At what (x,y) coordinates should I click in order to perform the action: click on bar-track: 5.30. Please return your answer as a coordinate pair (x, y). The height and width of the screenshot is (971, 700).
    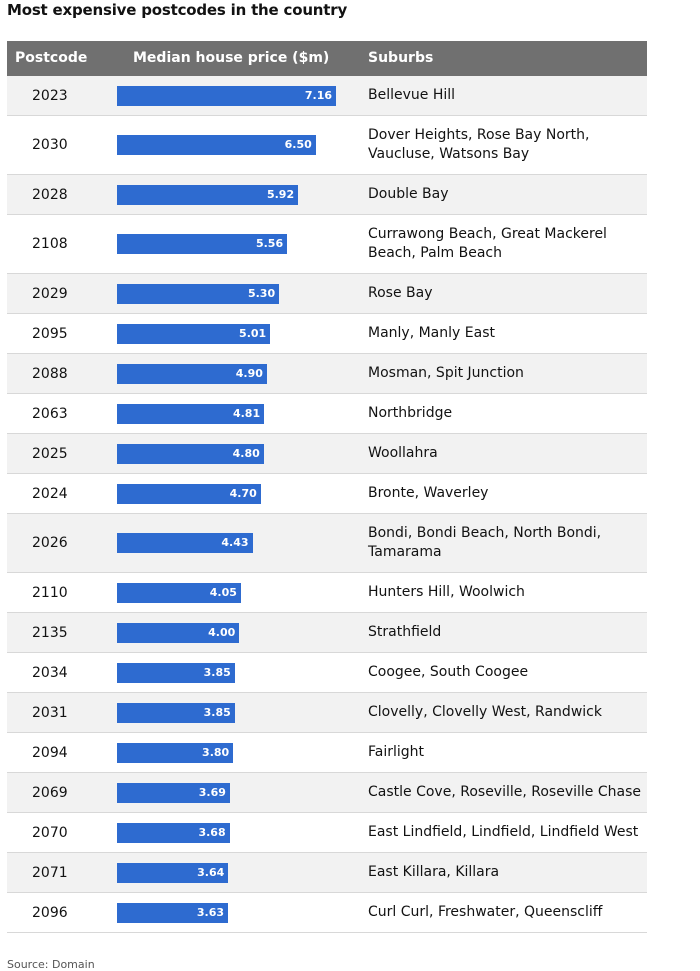
    Looking at the image, I should click on (237, 293).